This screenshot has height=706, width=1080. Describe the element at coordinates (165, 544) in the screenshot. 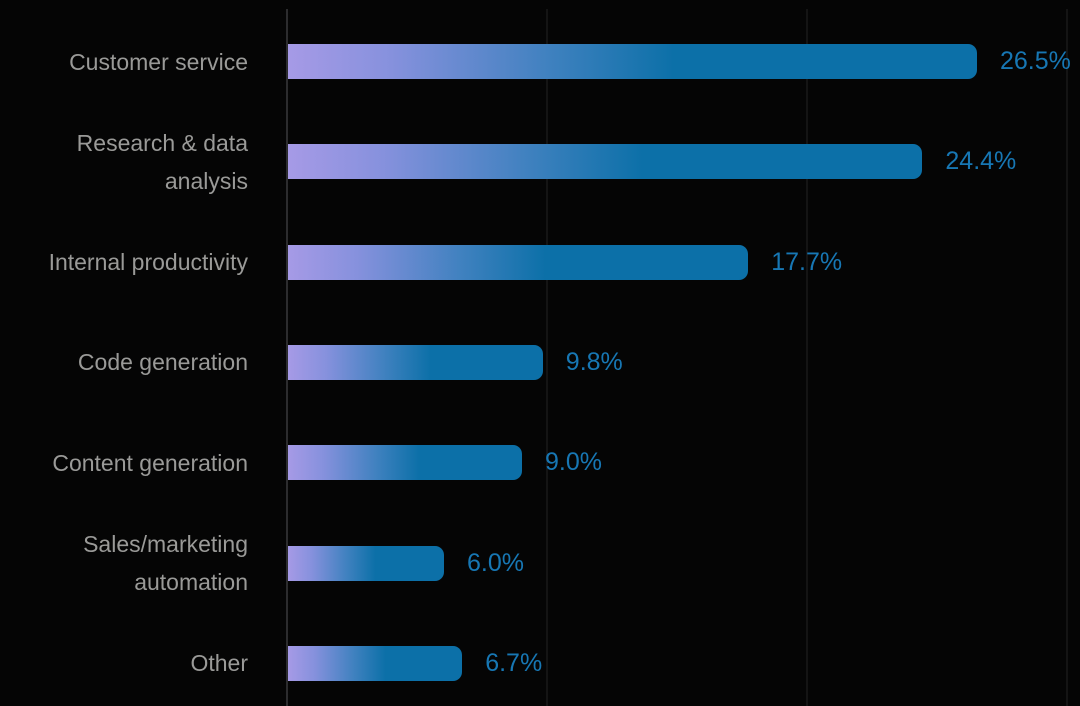

I see `category-label-line: Sales/marketing` at that location.